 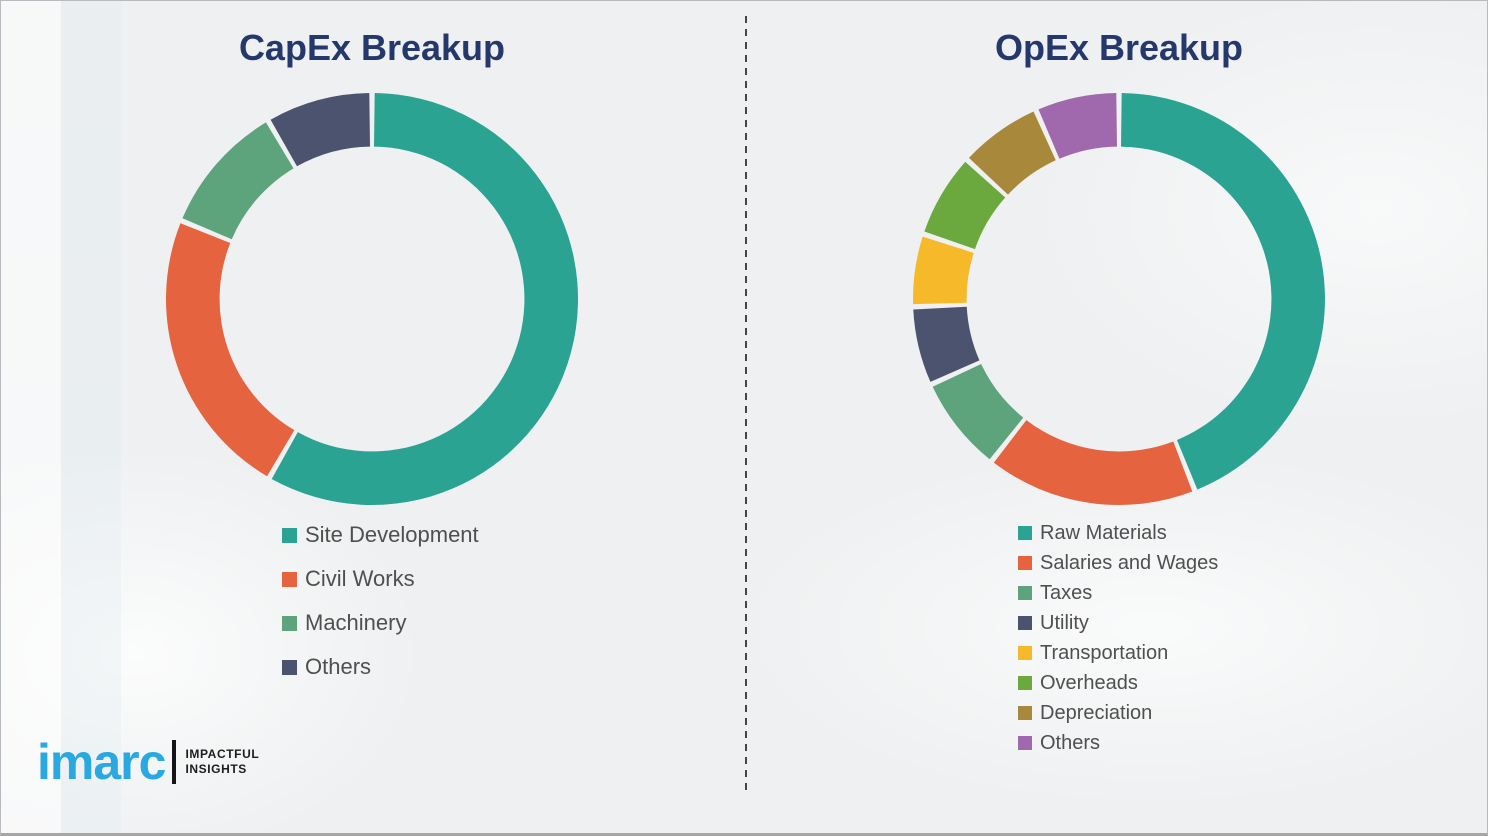 I want to click on legend-label: Transportation, so click(x=1104, y=652).